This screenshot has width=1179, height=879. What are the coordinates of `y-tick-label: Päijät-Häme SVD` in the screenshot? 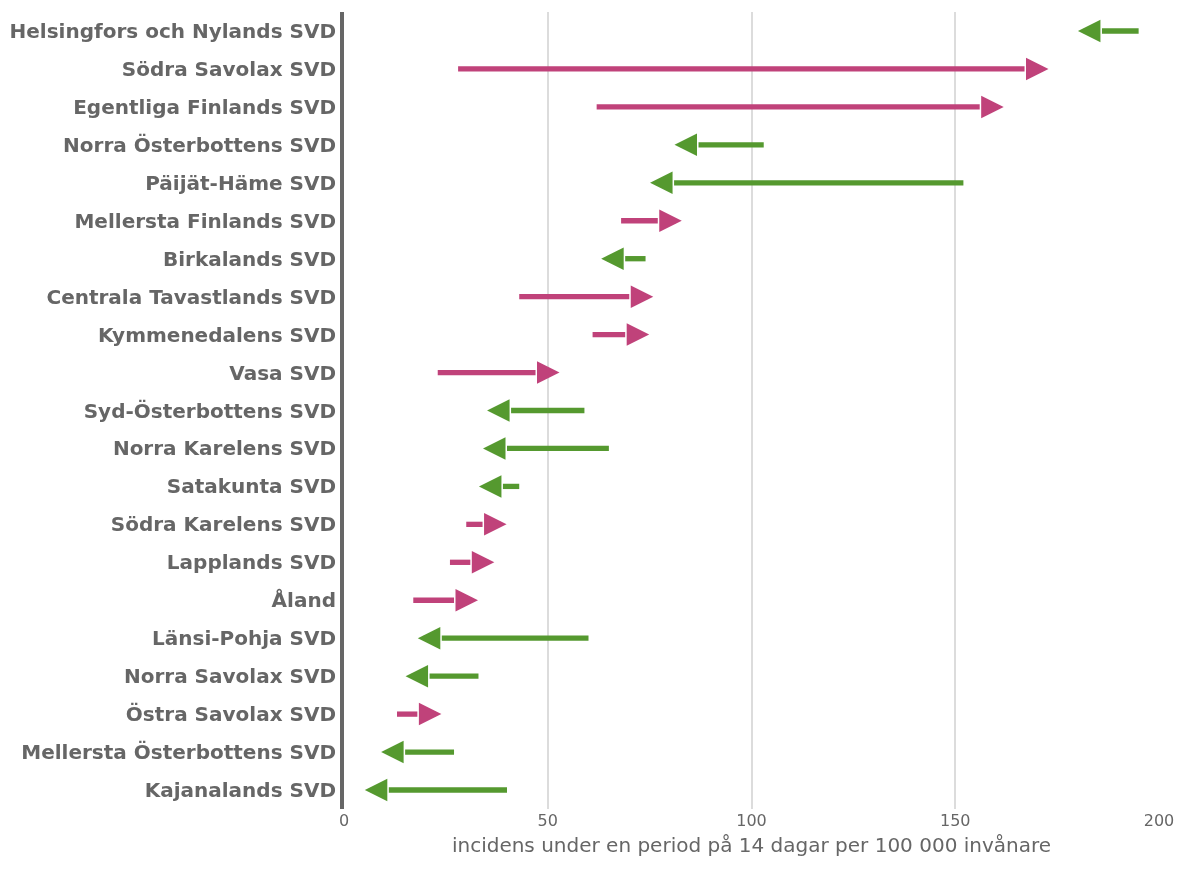 It's located at (240, 182).